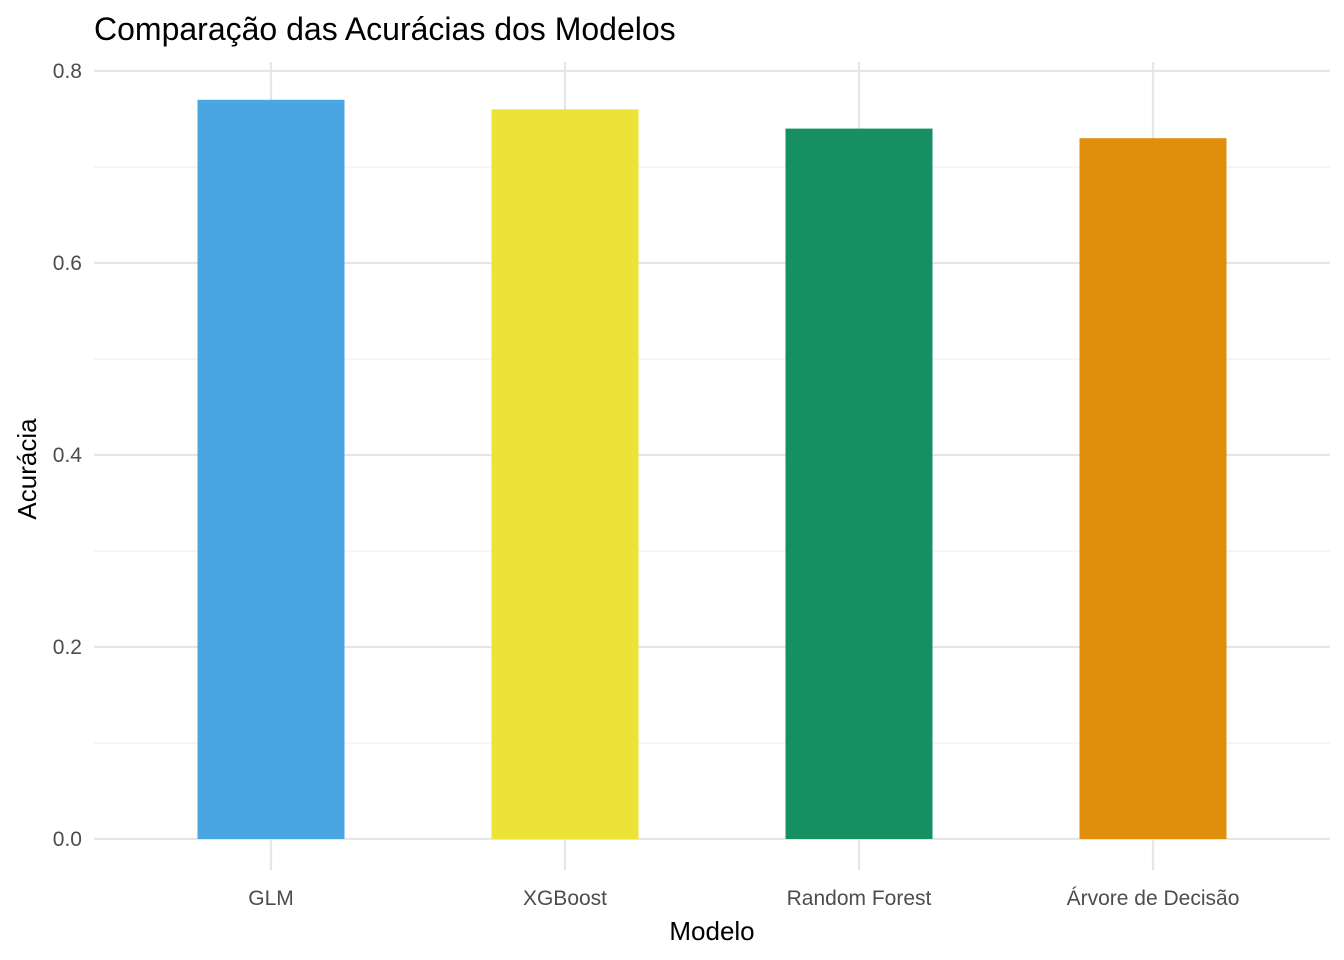  What do you see at coordinates (271, 469) in the screenshot?
I see `bar-glm` at bounding box center [271, 469].